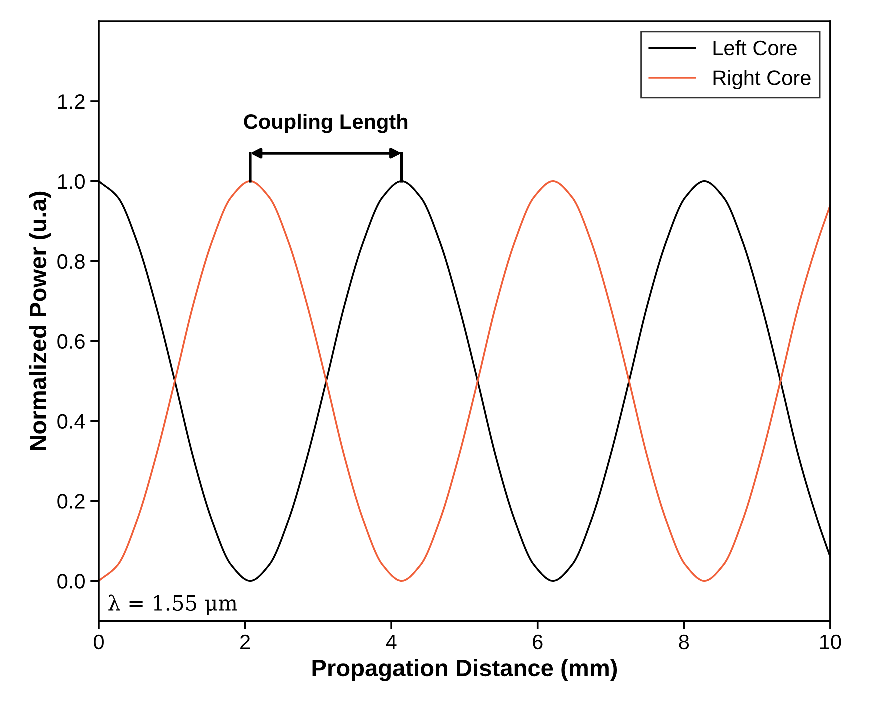  What do you see at coordinates (465, 670) in the screenshot?
I see `x-axis-title: Propagation Distance (mm)` at bounding box center [465, 670].